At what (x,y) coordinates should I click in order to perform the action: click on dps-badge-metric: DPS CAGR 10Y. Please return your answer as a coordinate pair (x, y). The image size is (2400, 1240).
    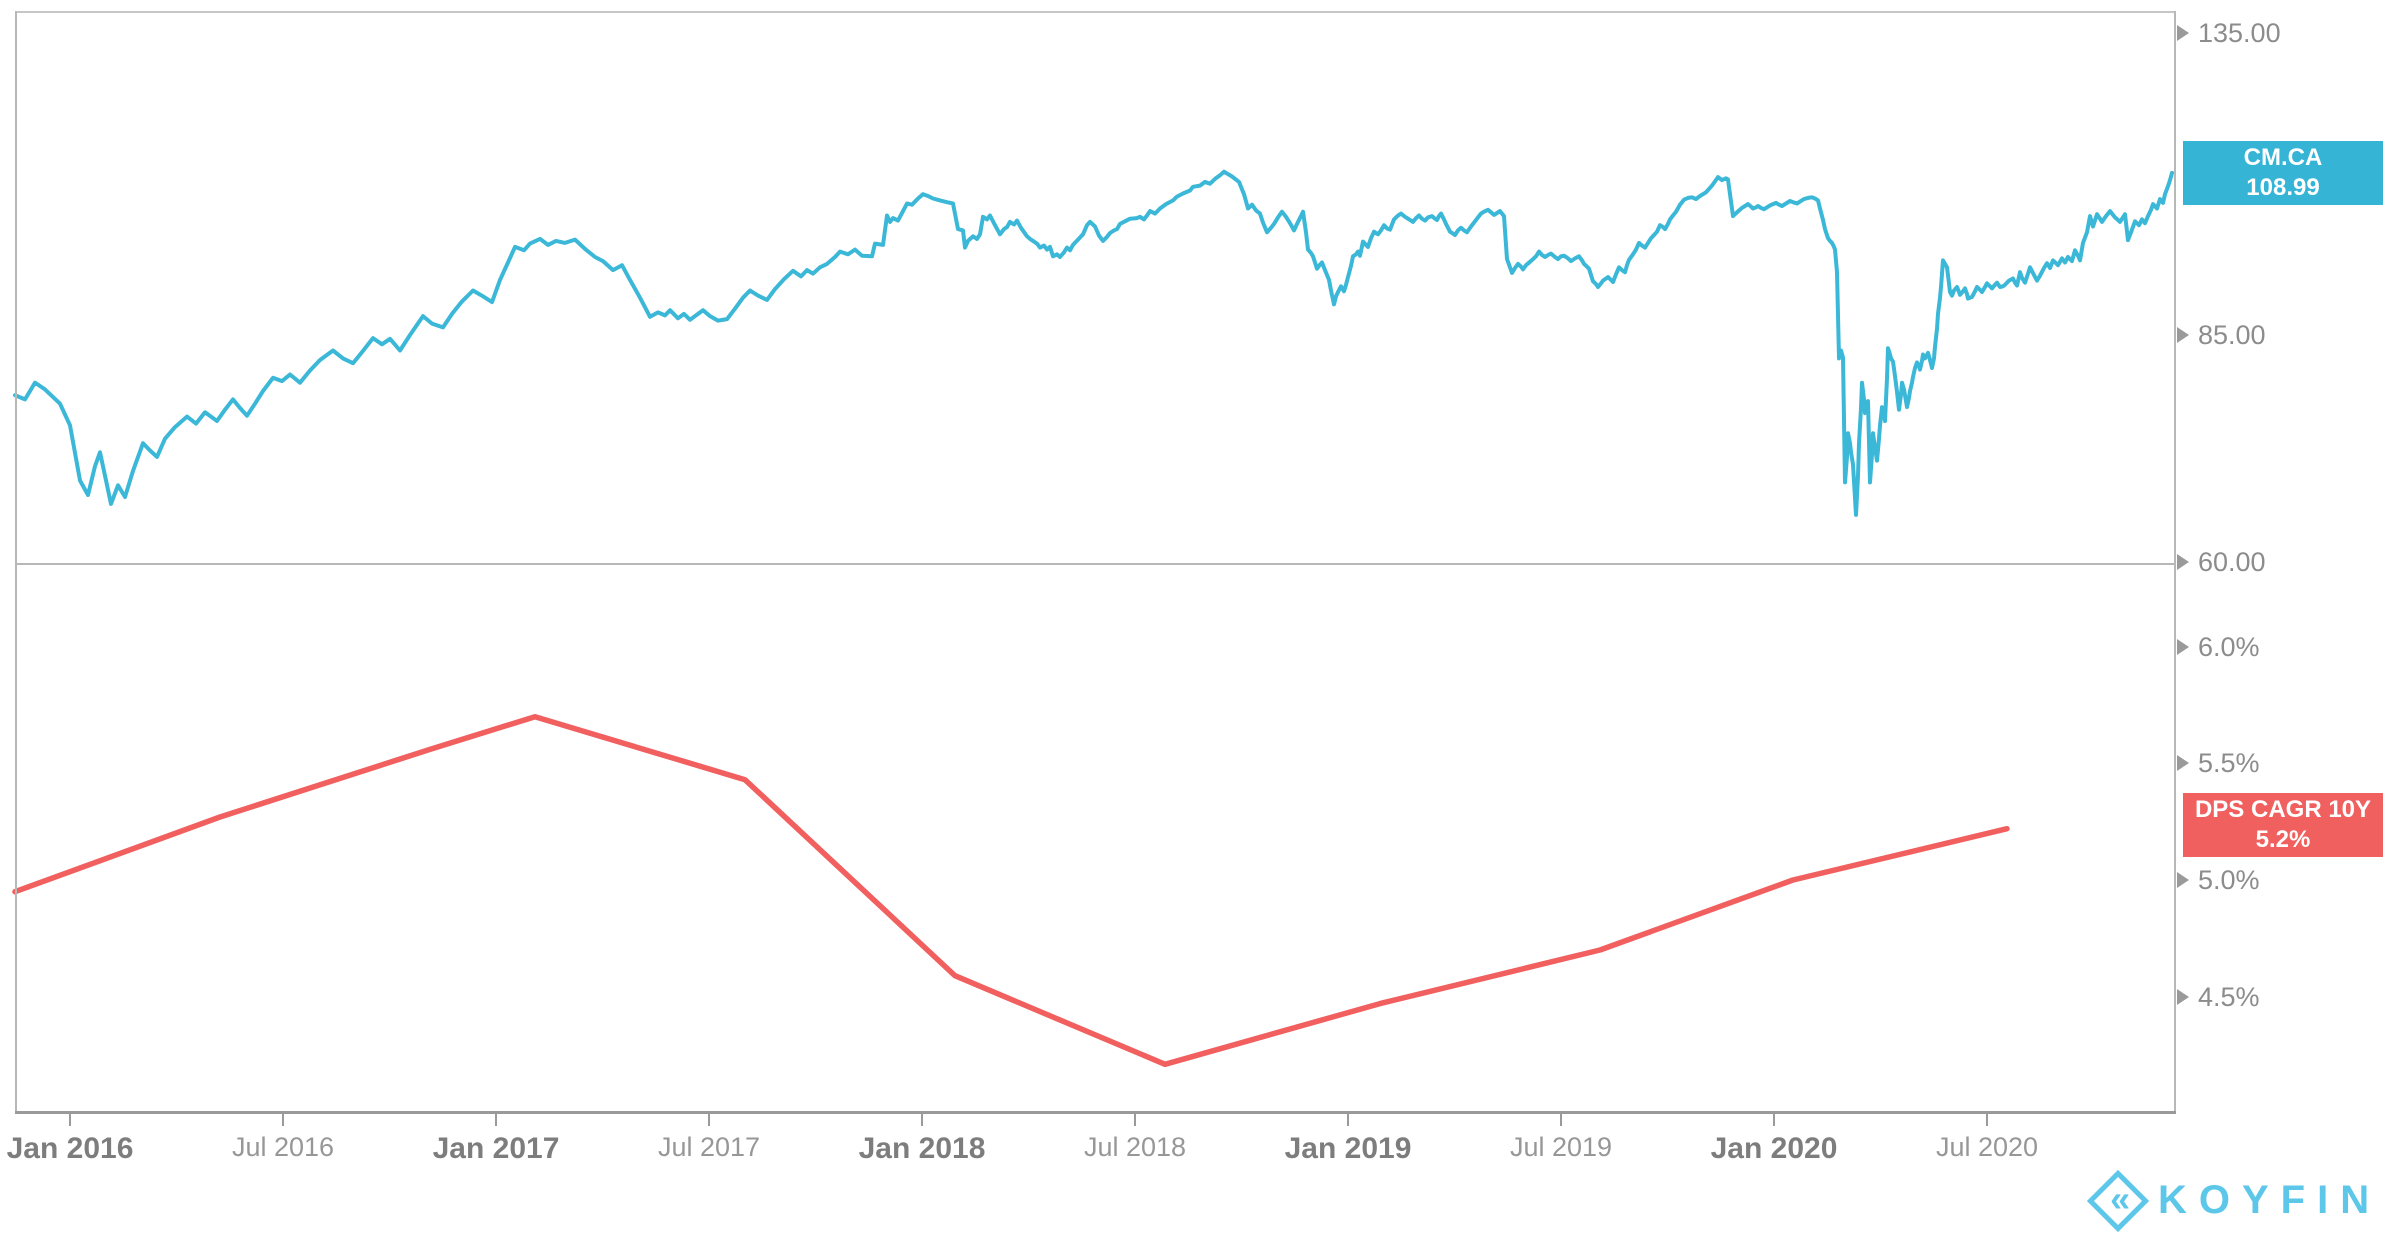
    Looking at the image, I should click on (2283, 809).